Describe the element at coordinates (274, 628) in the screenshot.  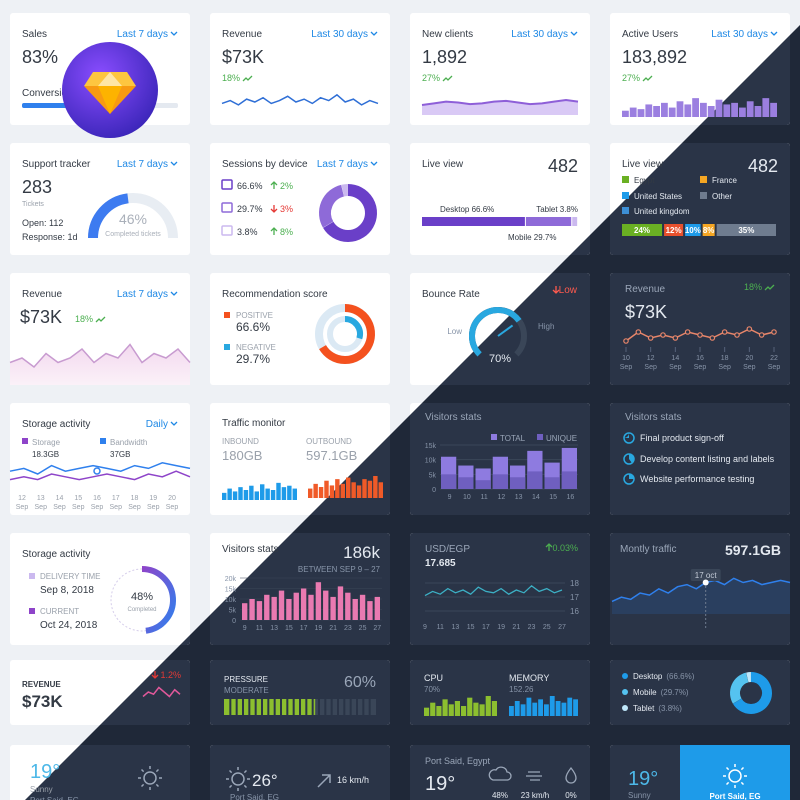
I see `label: 13` at that location.